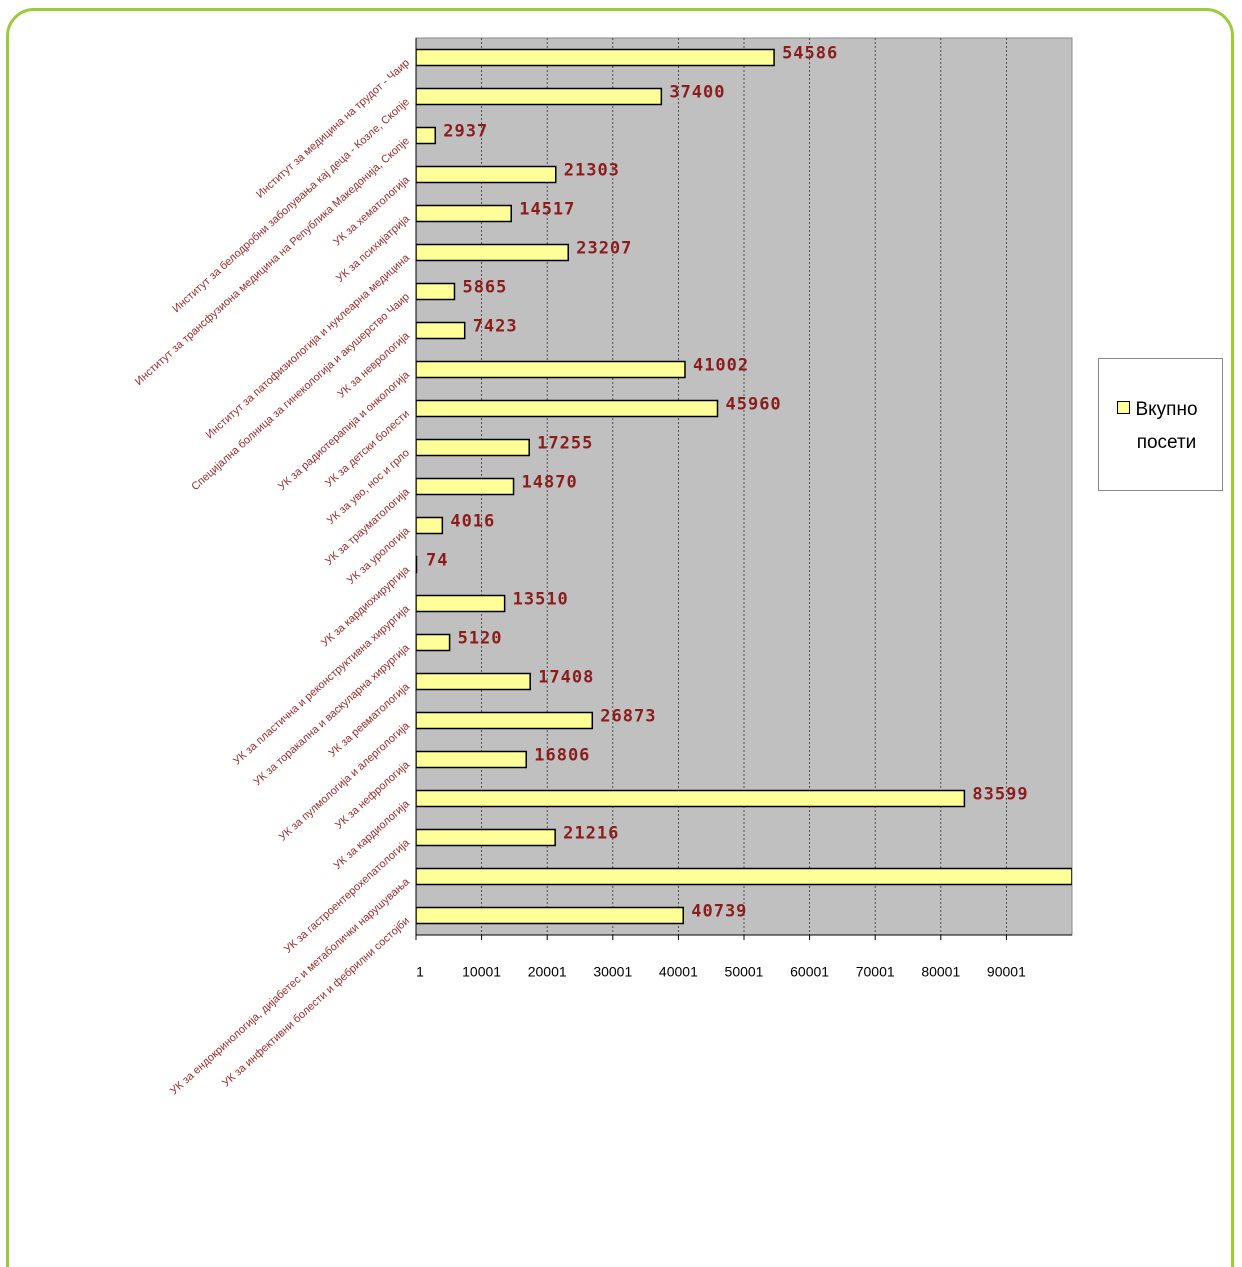 The image size is (1242, 1267). Describe the element at coordinates (591, 834) in the screenshot. I see `value-label: 21216` at that location.